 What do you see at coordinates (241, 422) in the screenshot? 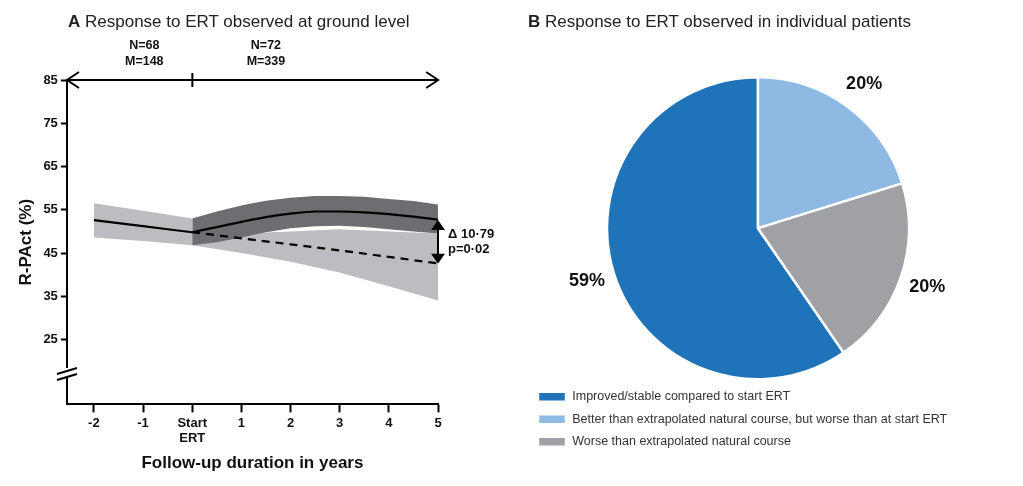
I see `x-tick-label: 1` at bounding box center [241, 422].